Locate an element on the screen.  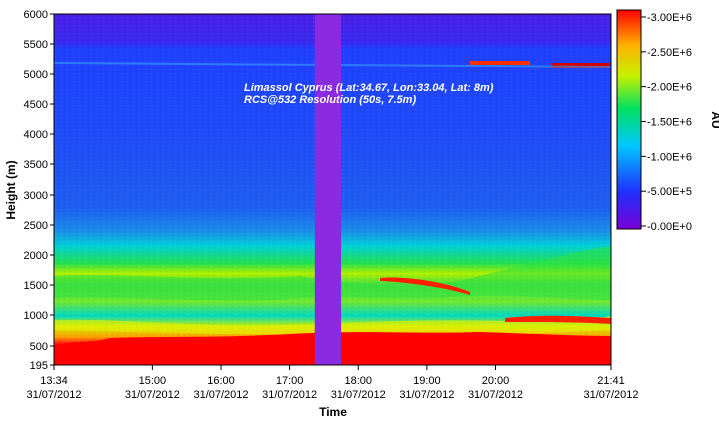
cloud-streak is located at coordinates (500, 63).